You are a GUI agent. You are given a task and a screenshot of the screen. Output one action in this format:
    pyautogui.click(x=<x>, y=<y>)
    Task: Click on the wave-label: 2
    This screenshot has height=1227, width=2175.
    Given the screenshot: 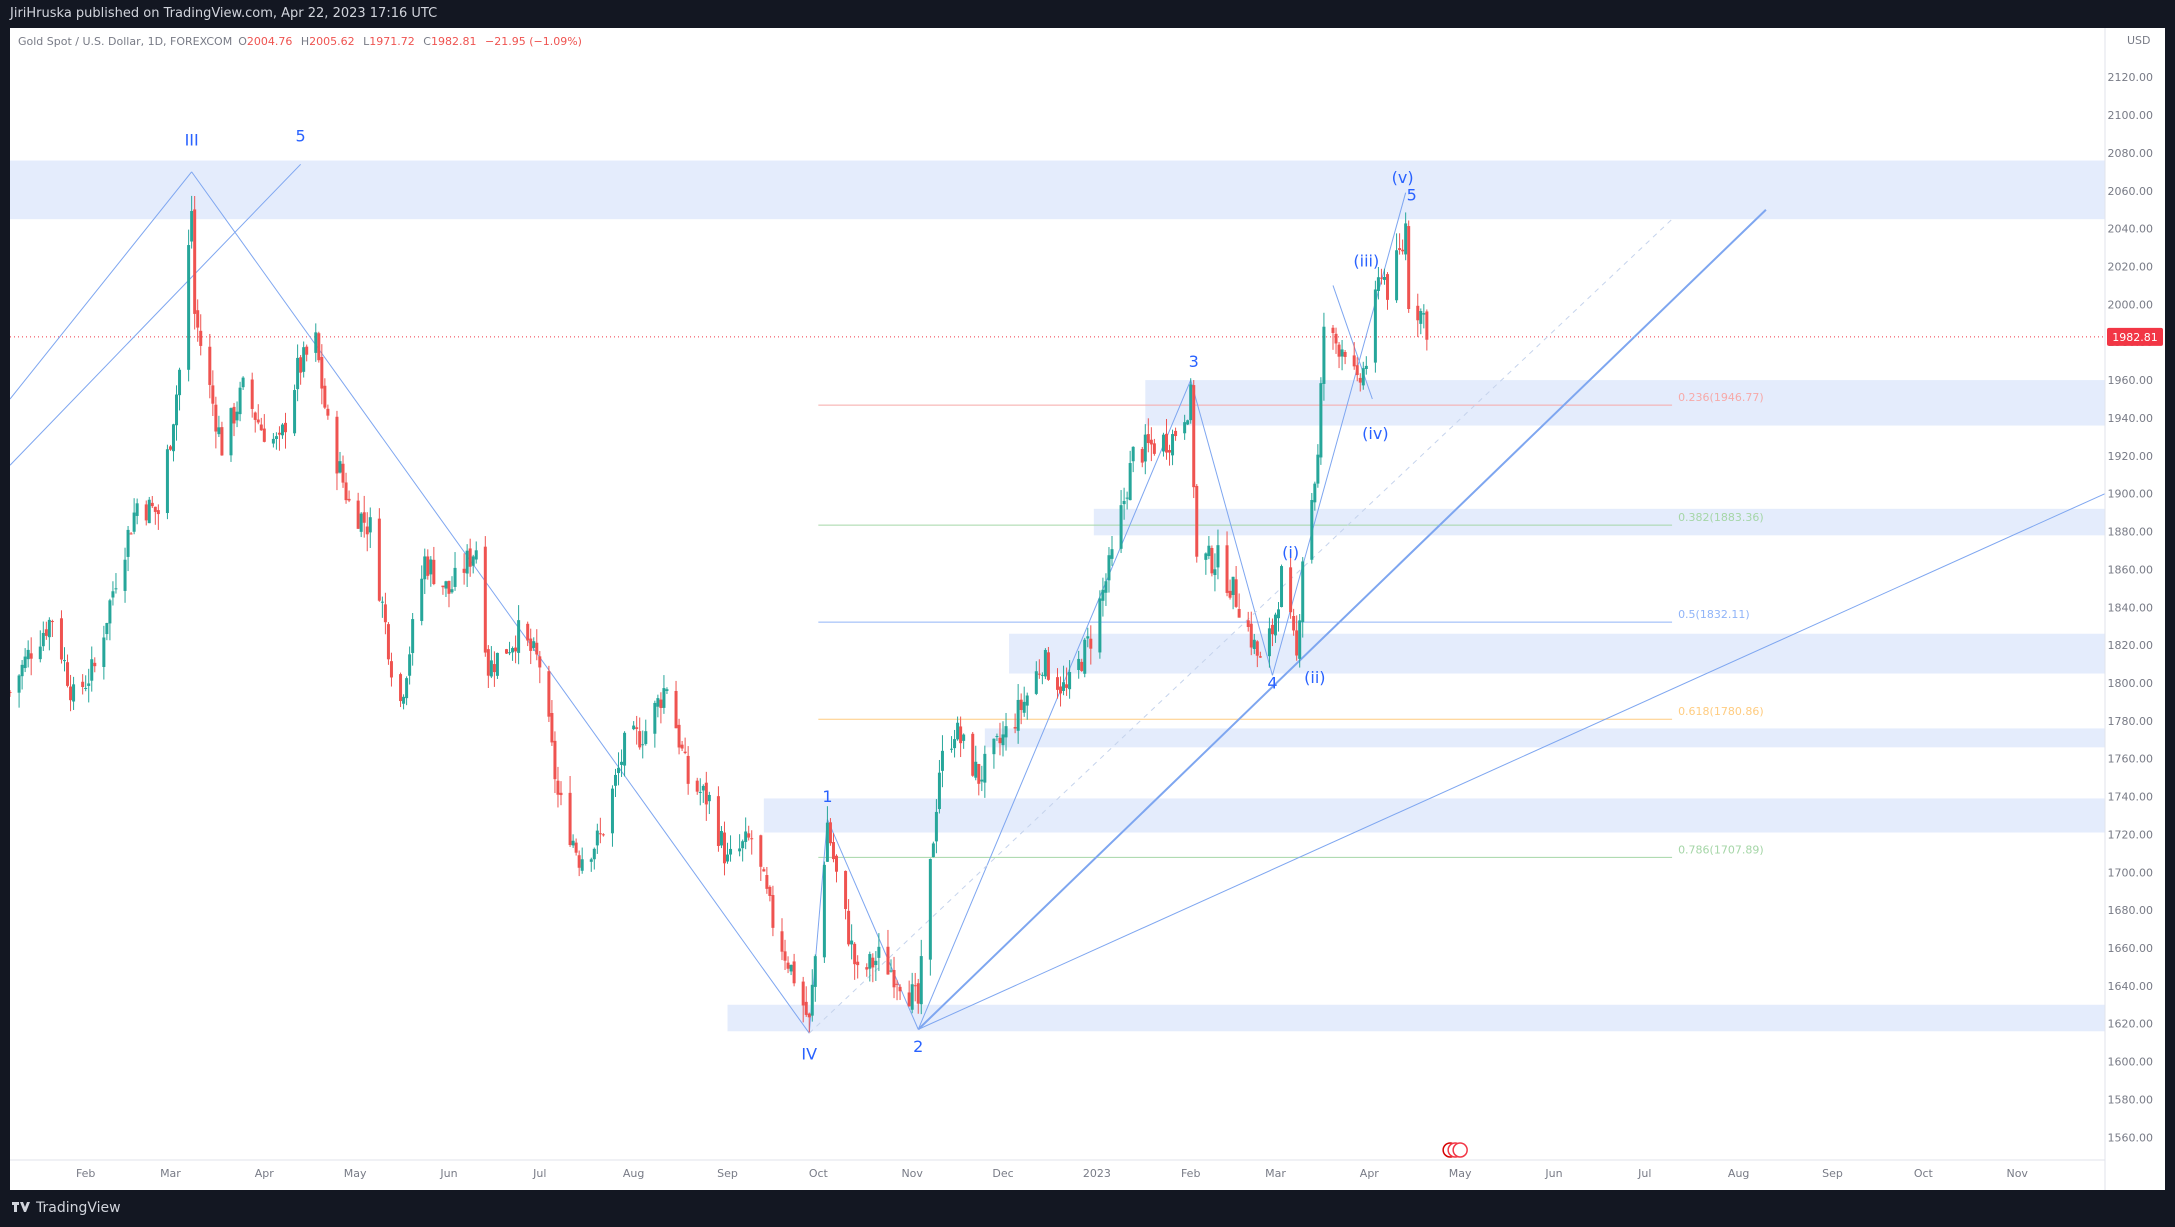 What is the action you would take?
    pyautogui.click(x=918, y=1046)
    